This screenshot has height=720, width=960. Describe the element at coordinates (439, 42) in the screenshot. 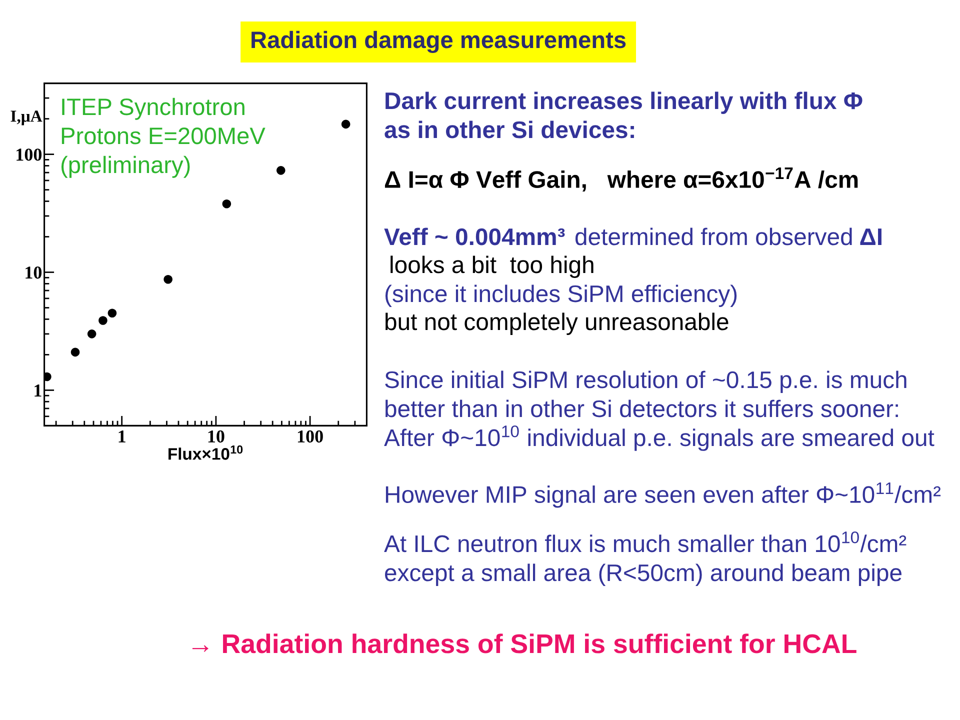

I see `text: Radiation damage measurements` at that location.